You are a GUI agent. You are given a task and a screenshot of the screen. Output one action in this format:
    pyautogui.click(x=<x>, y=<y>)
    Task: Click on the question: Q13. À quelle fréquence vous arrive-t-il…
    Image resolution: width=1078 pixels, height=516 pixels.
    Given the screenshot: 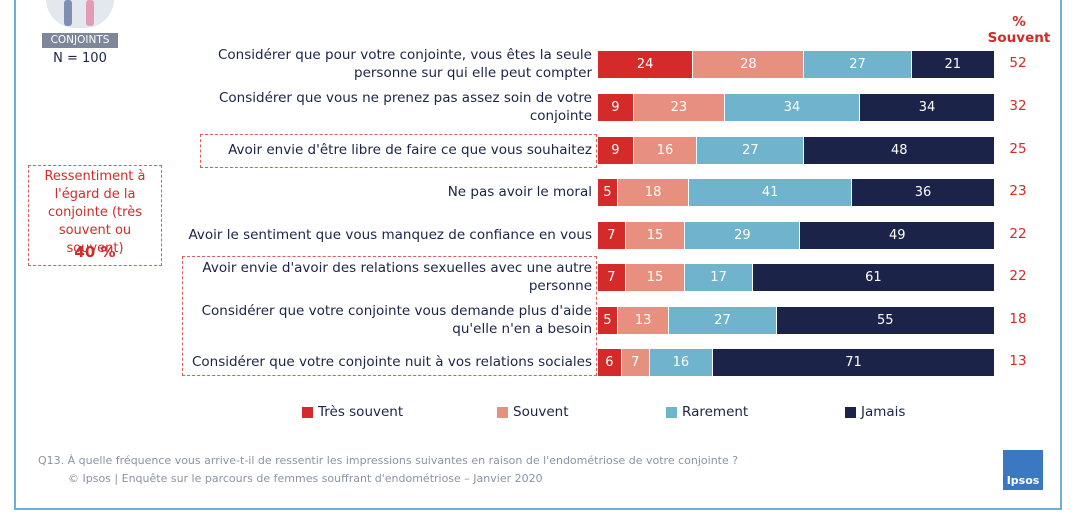 What is the action you would take?
    pyautogui.click(x=388, y=460)
    